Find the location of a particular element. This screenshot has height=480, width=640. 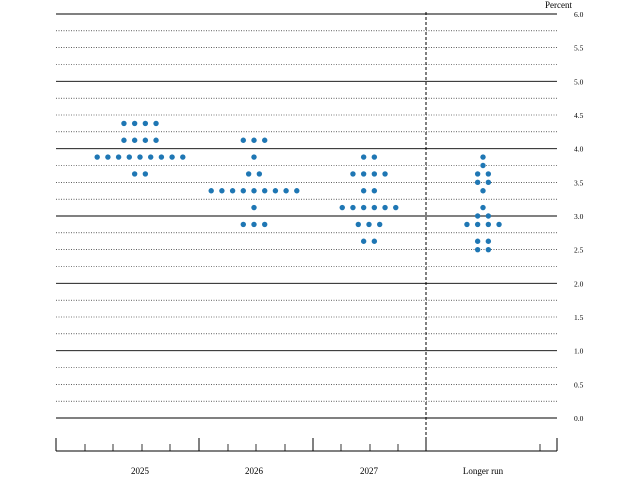

x-tick-label: 2025 is located at coordinates (140, 471).